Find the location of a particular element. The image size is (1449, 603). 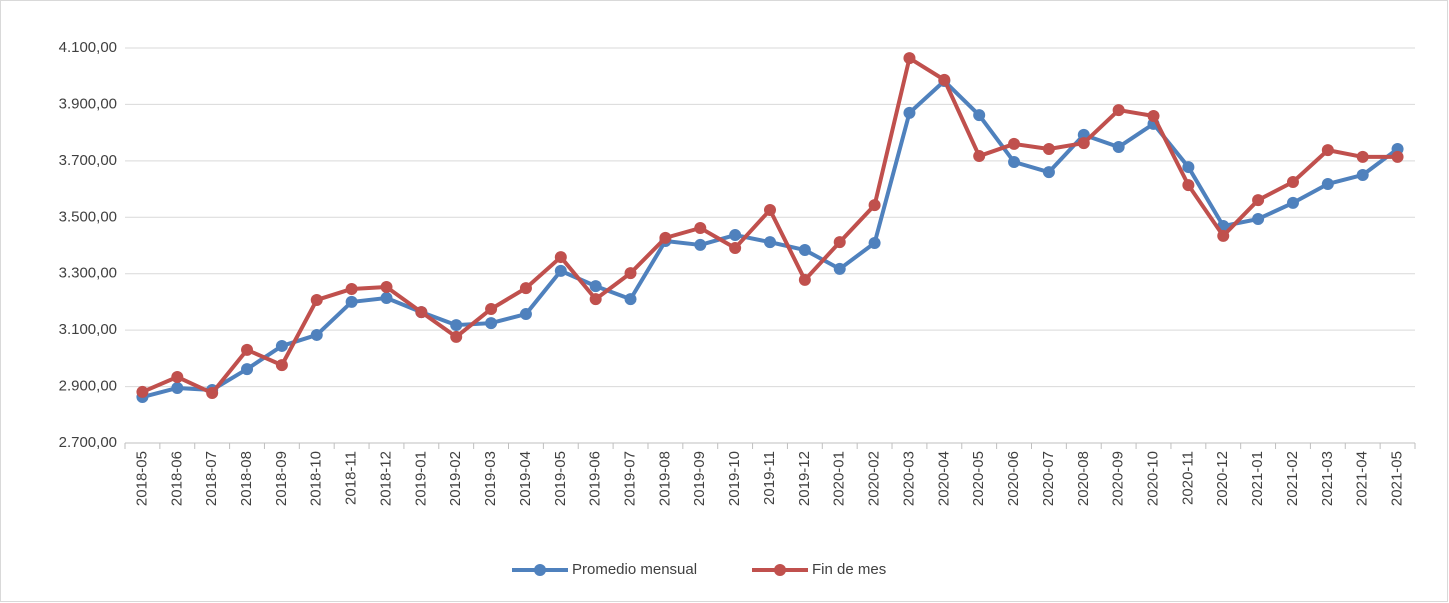

x-tick-label: 2021-03 is located at coordinates (1327, 478).